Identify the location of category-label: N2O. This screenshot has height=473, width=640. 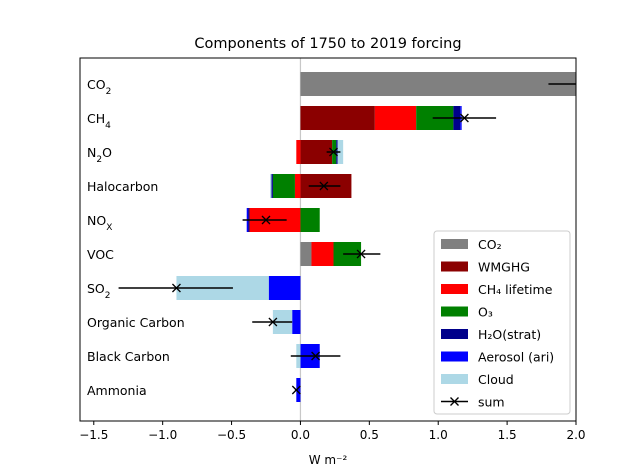
(99, 155).